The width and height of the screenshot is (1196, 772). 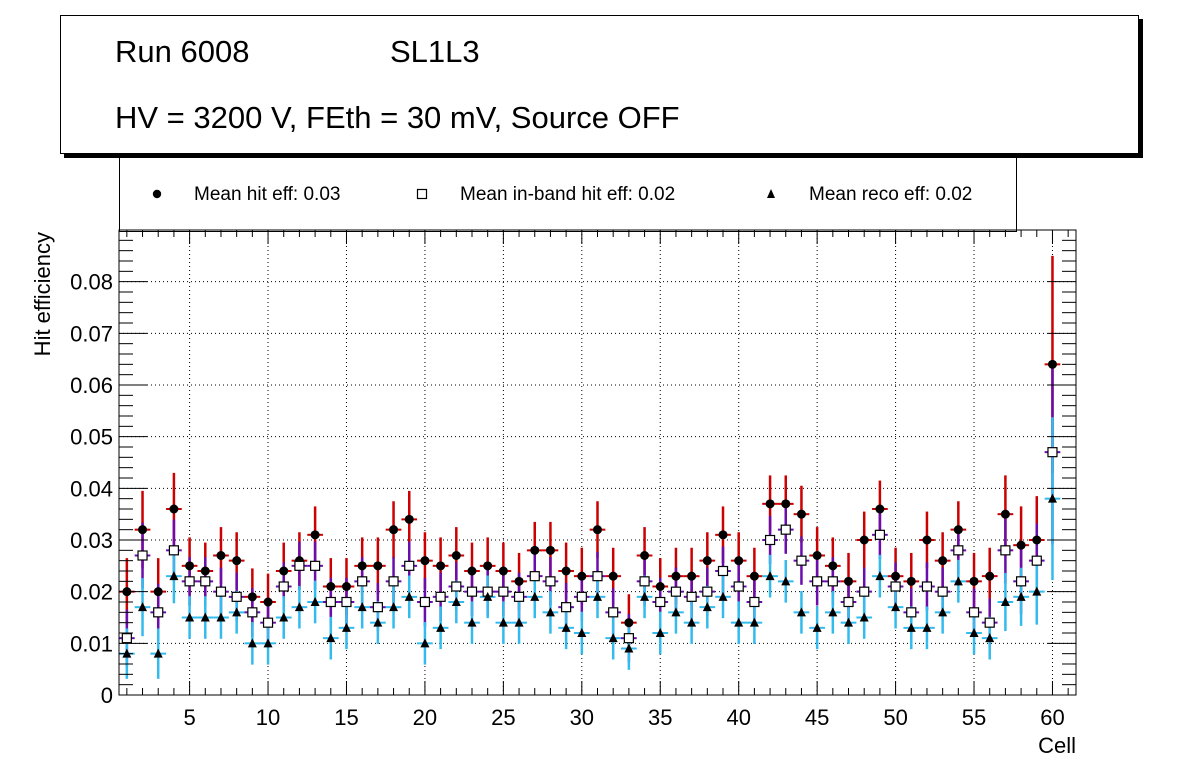 What do you see at coordinates (891, 194) in the screenshot?
I see `legend-reco-label: Mean reco eff: 0.02` at bounding box center [891, 194].